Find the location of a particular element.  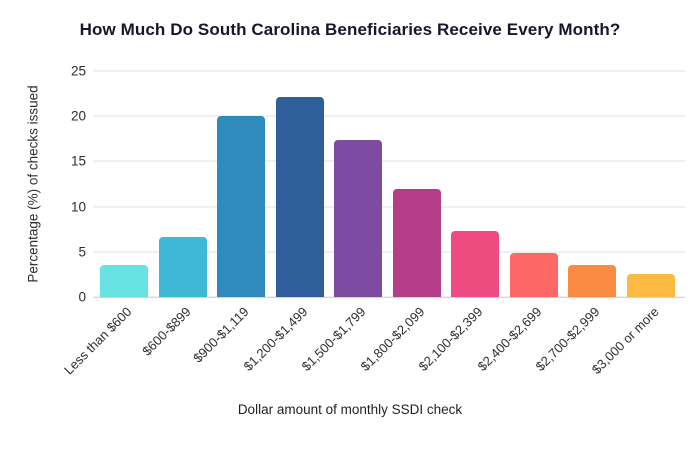

y-tick-label: 0 is located at coordinates (82, 297).